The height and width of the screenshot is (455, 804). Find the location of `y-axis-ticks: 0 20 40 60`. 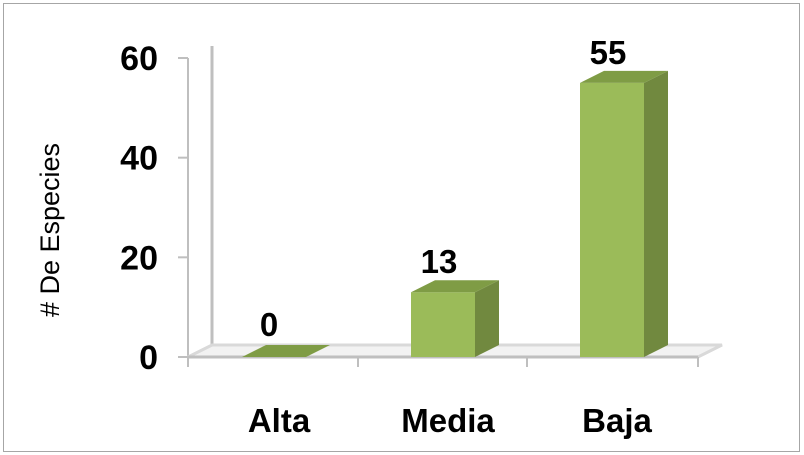

y-axis-ticks: 0 20 40 60 is located at coordinates (154, 208).